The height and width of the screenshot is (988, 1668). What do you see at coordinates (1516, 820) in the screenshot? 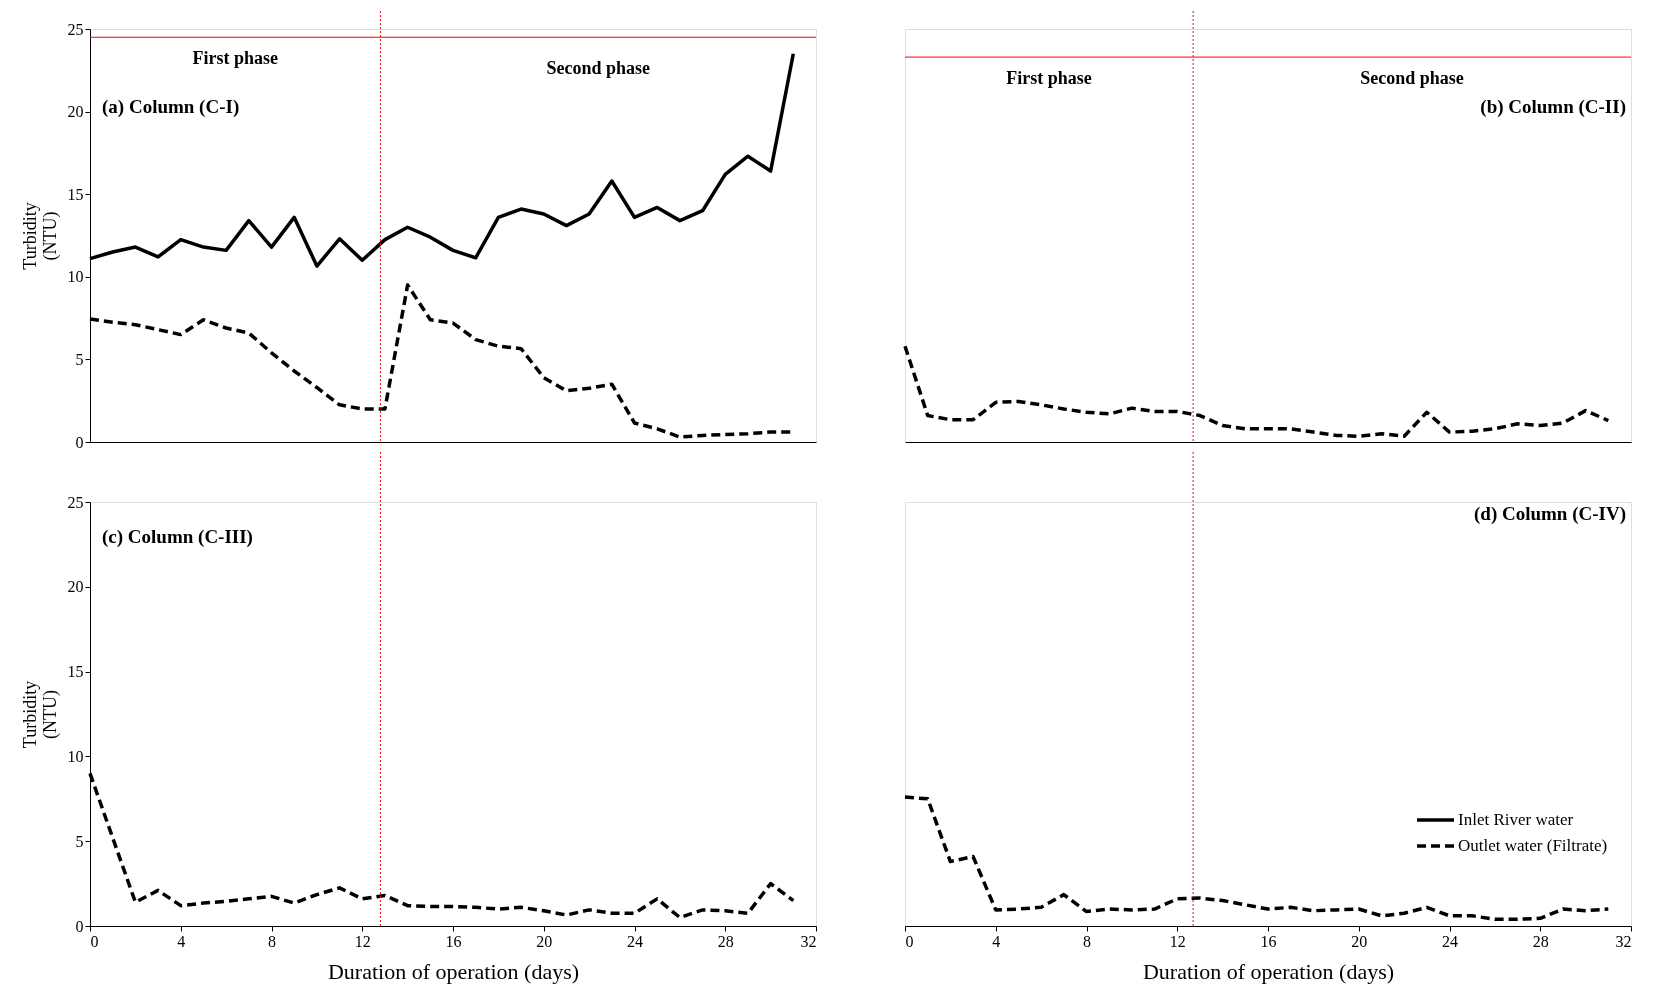
I see `legend-label: Inlet River water` at bounding box center [1516, 820].